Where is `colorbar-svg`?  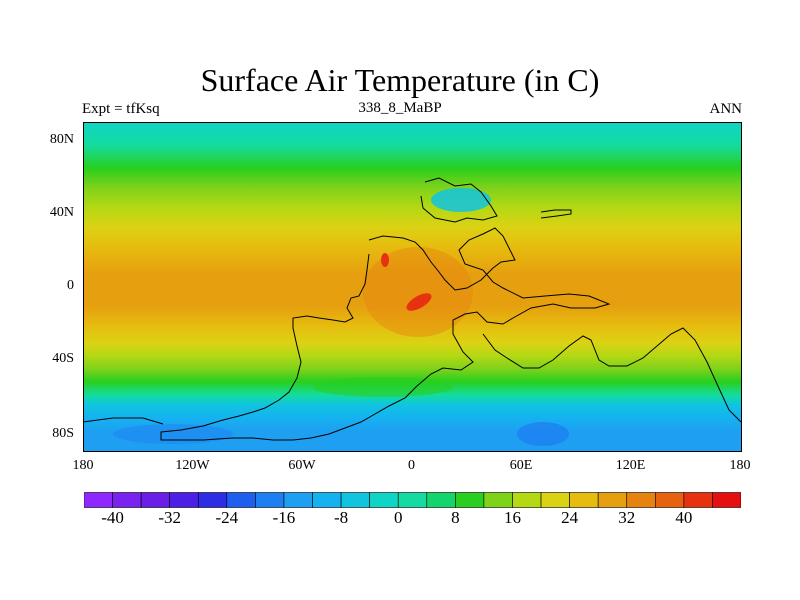 colorbar-svg is located at coordinates (412, 500).